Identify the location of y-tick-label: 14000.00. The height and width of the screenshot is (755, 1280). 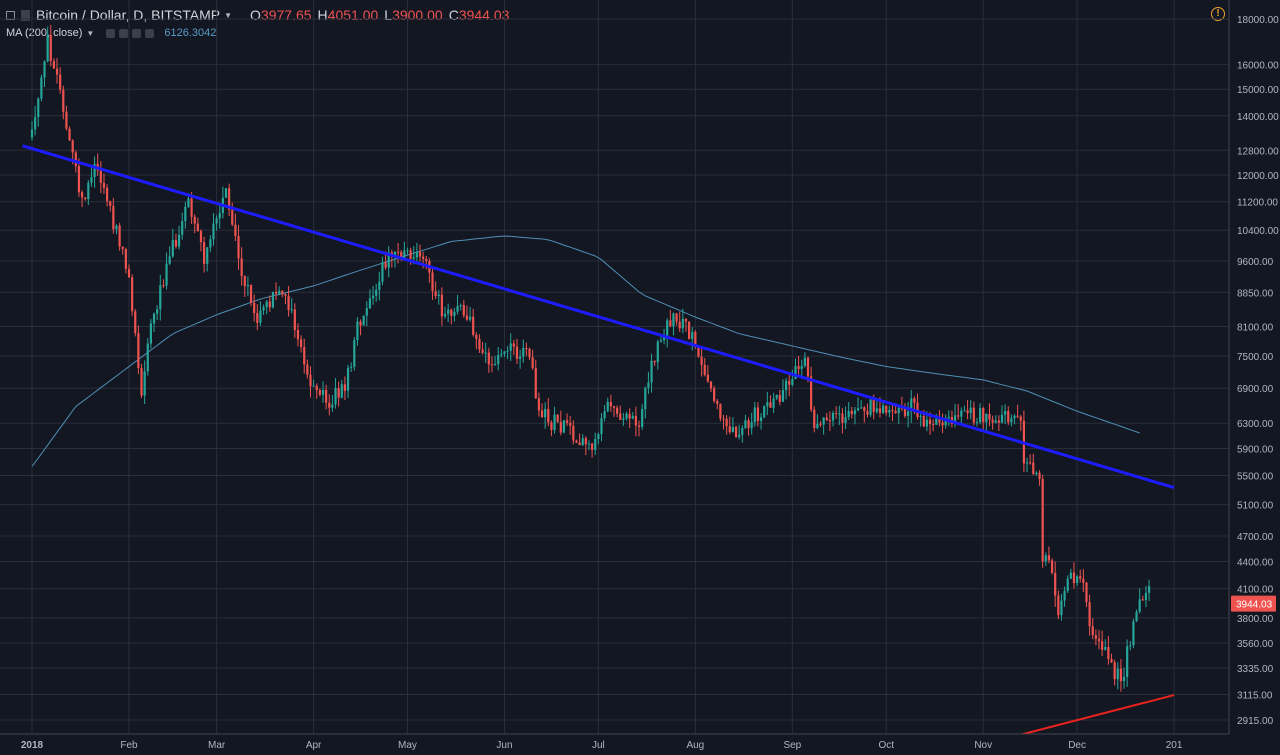
(1258, 117).